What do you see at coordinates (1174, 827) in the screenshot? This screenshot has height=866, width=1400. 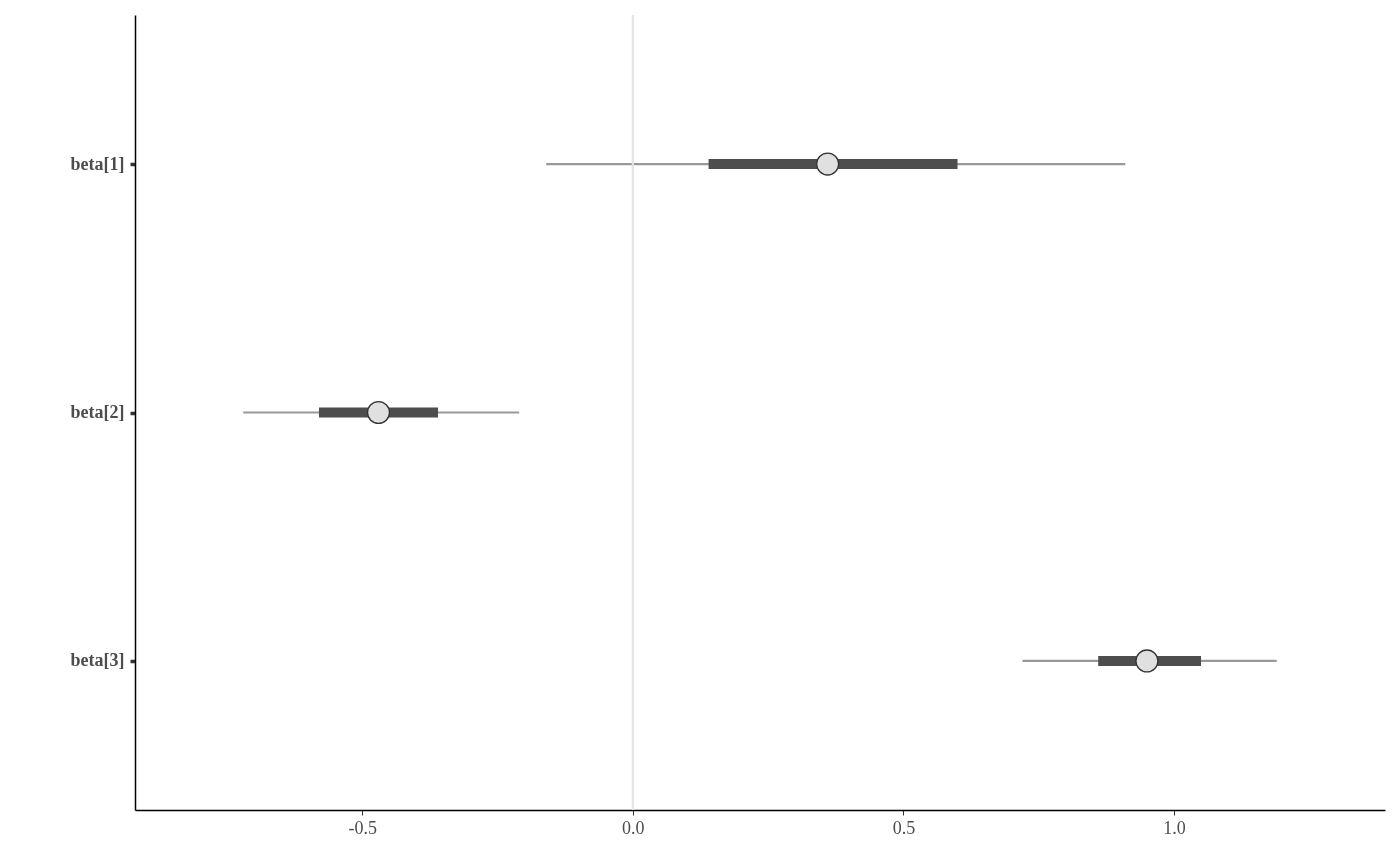 I see `x-tick-label: 1.0` at bounding box center [1174, 827].